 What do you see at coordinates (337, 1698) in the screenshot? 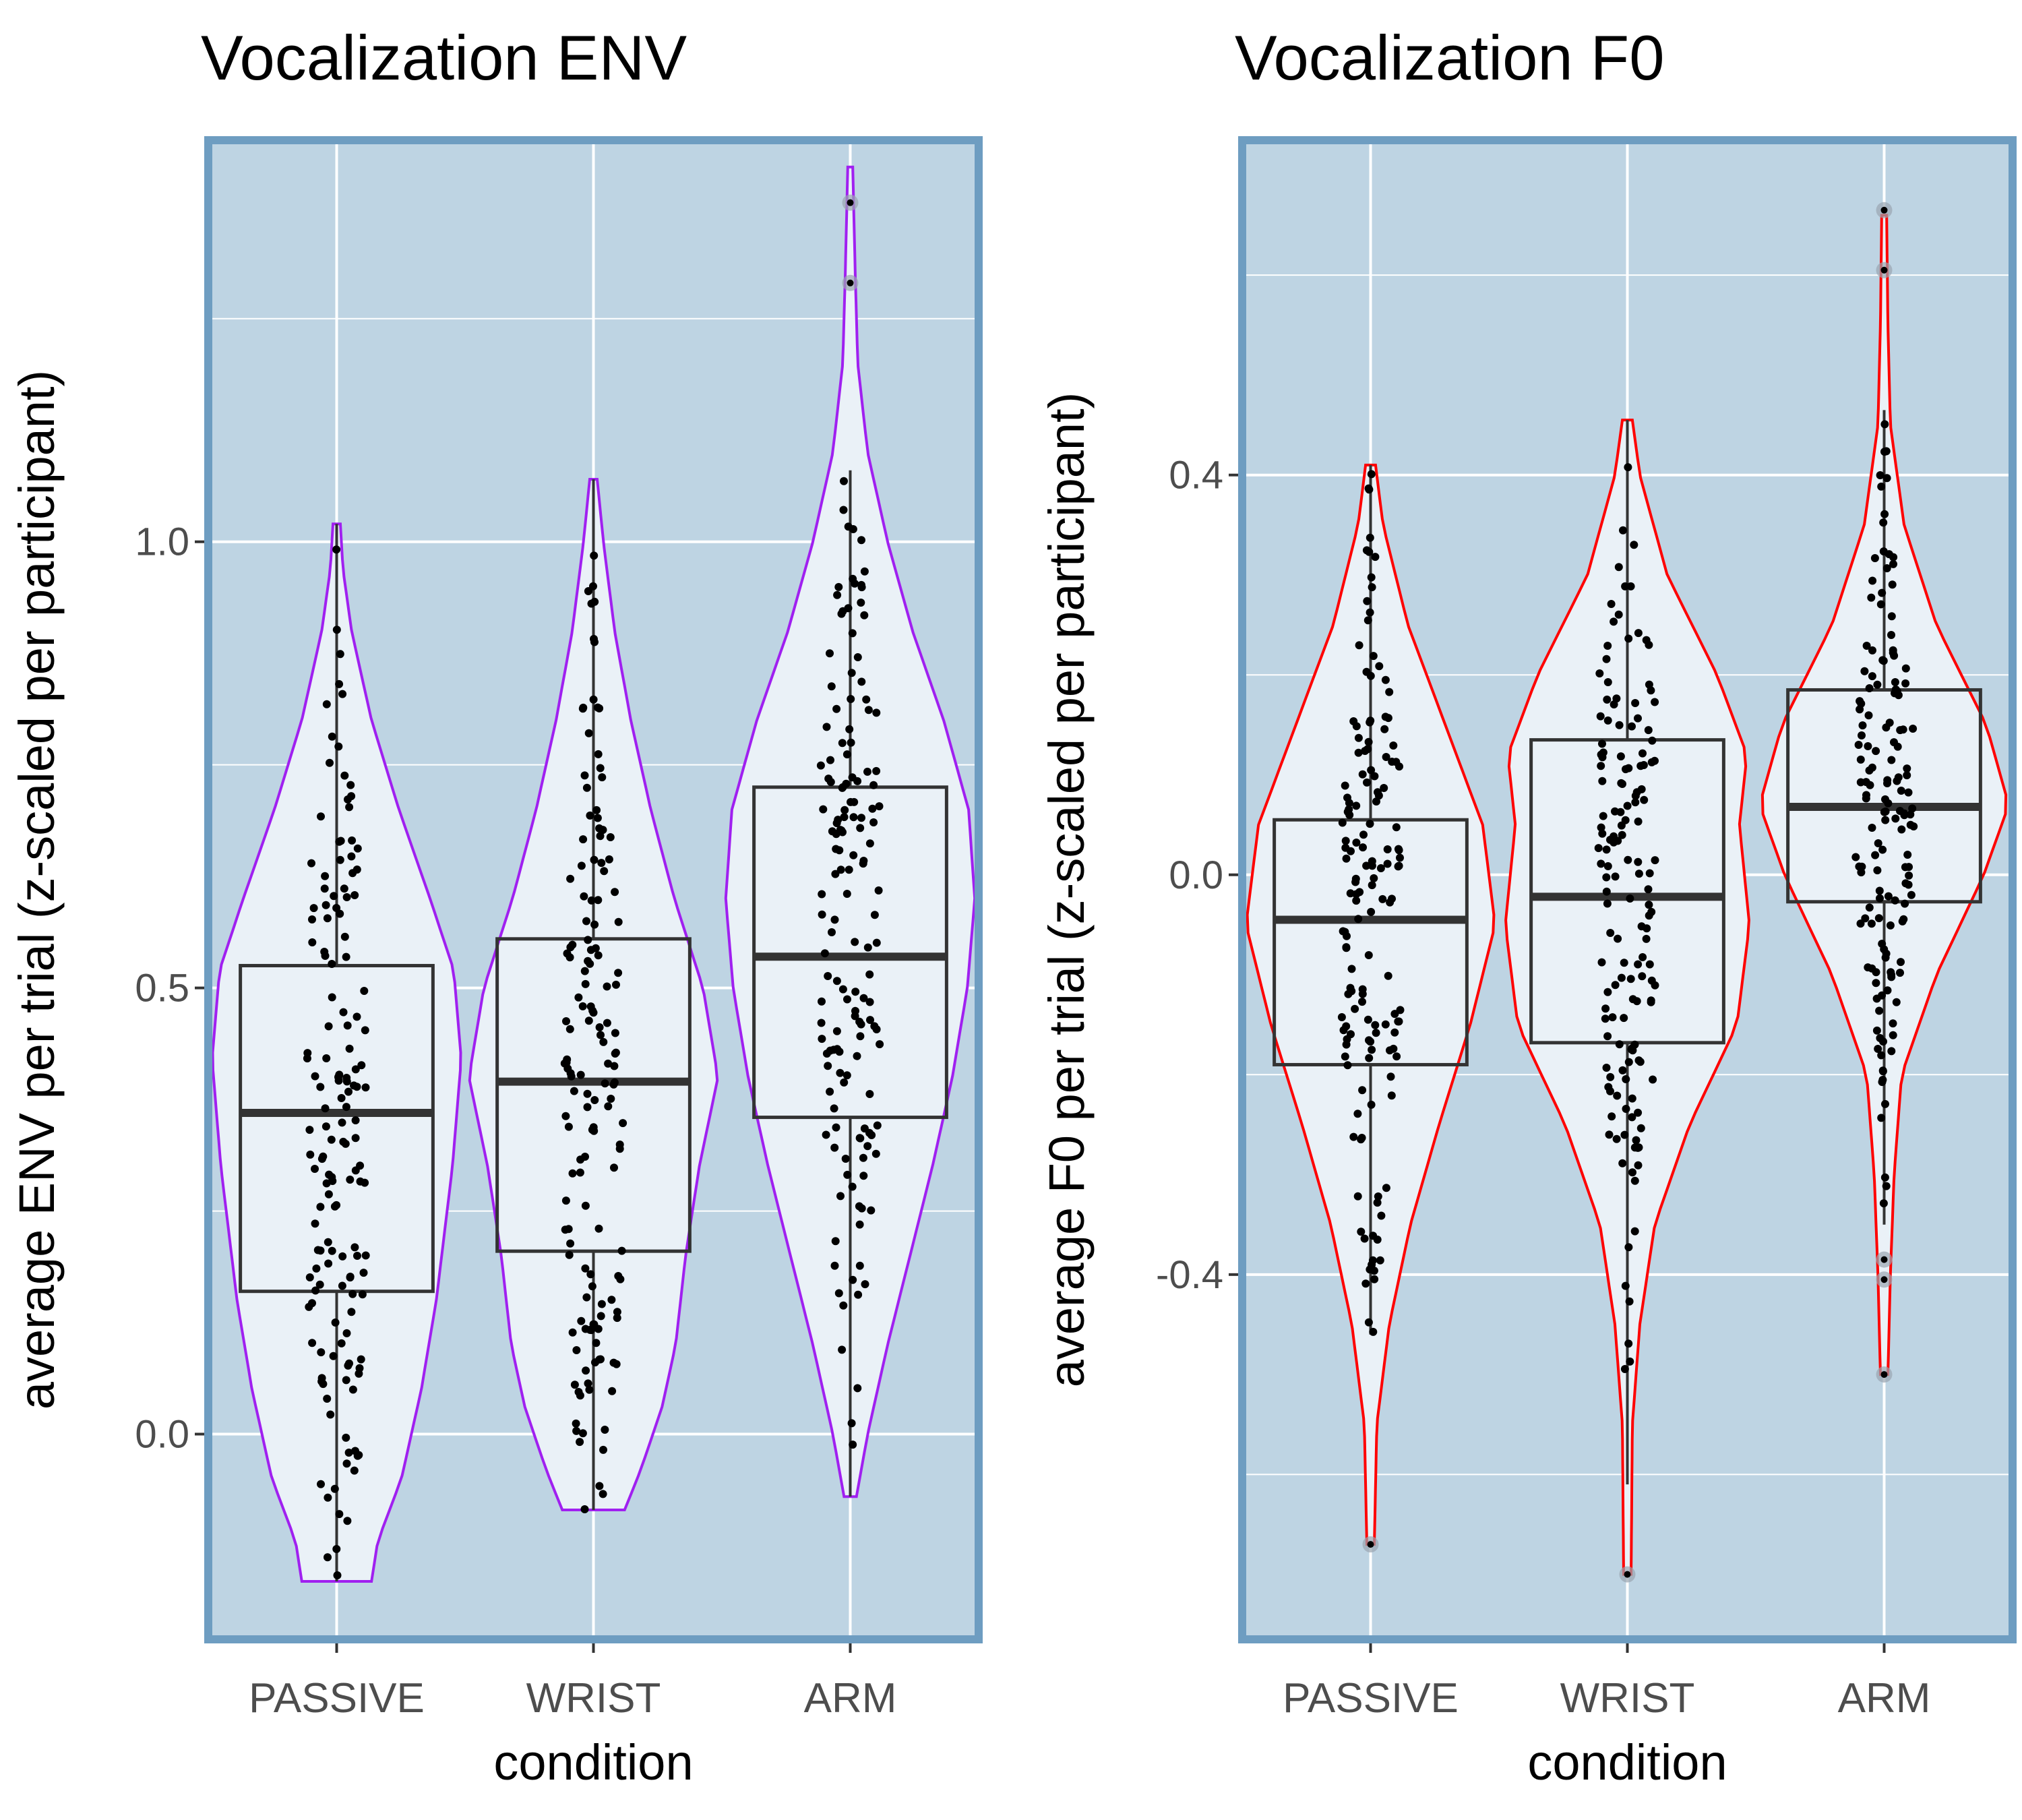
I see `x-tick-label: PASSIVE` at bounding box center [337, 1698].